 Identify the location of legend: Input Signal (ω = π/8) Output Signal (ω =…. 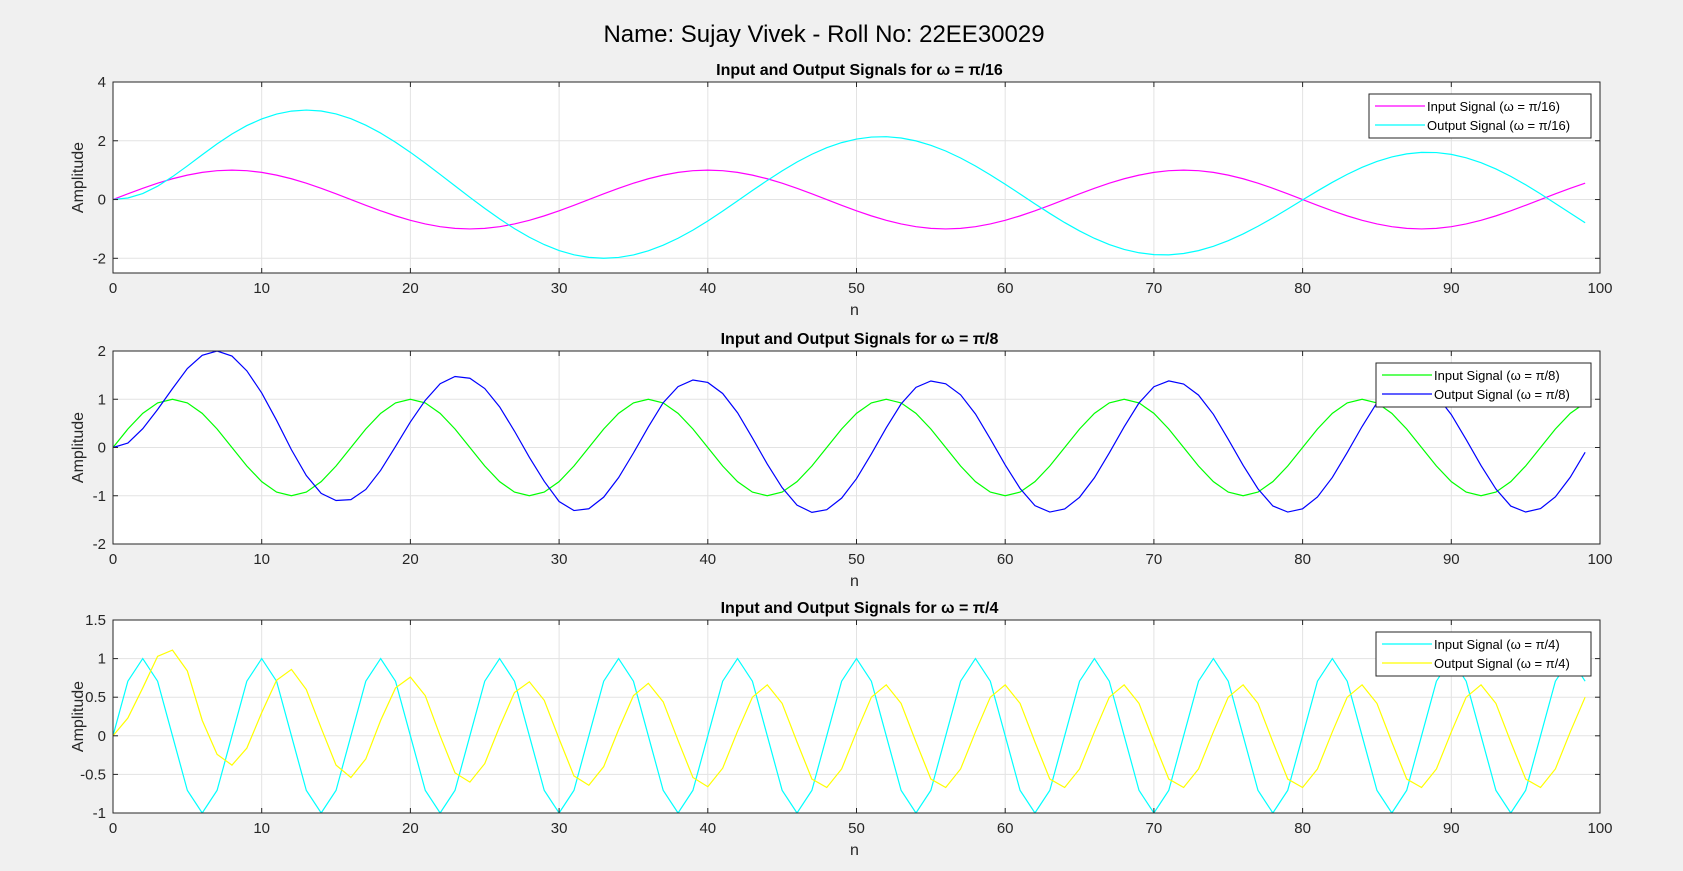
(1483, 385).